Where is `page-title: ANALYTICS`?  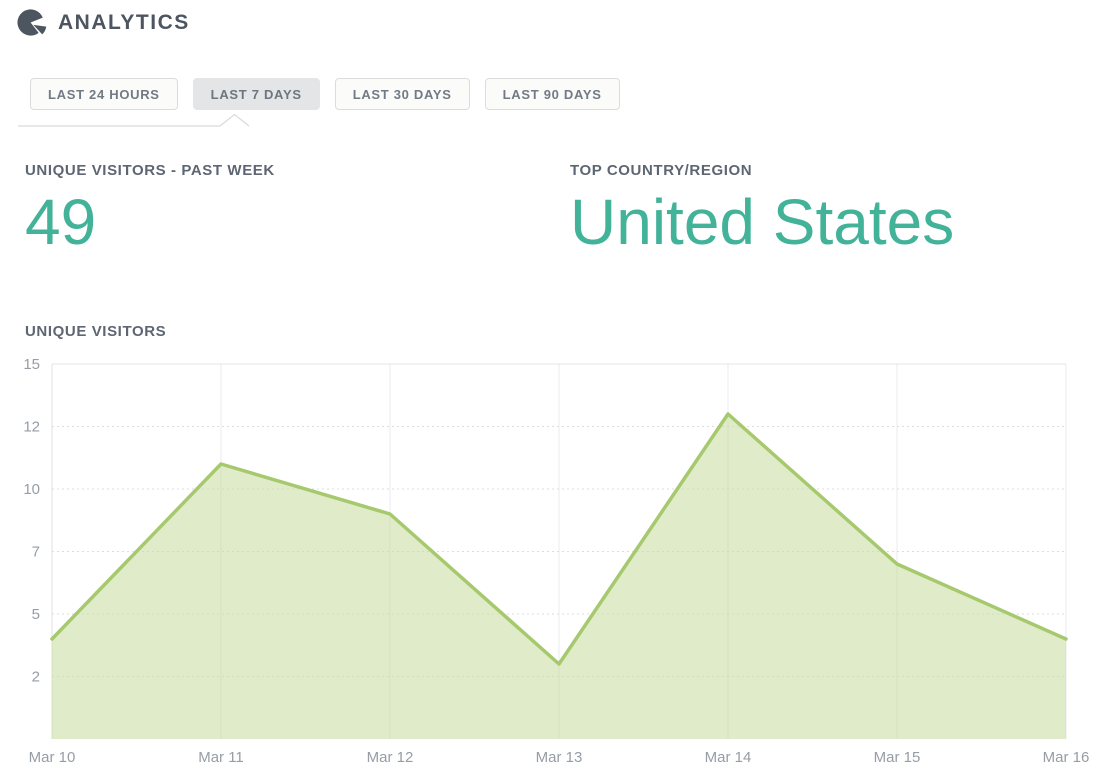
page-title: ANALYTICS is located at coordinates (124, 22).